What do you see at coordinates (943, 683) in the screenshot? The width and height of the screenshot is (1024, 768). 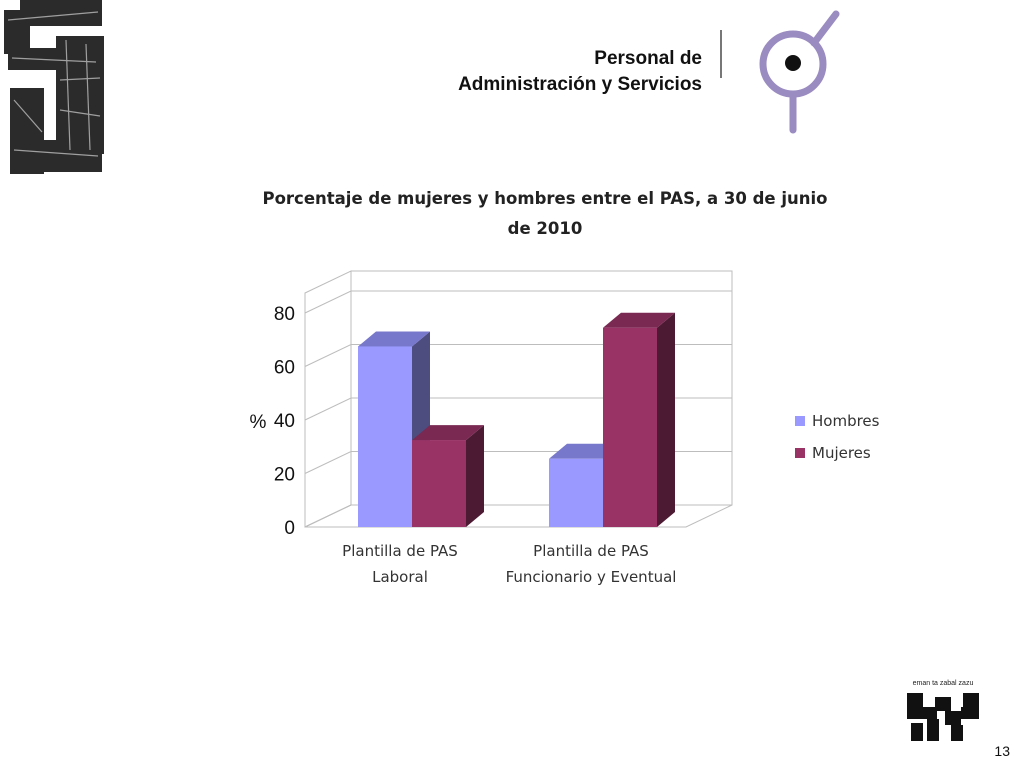 I see `logo-motto: eman ta zabal zazu` at bounding box center [943, 683].